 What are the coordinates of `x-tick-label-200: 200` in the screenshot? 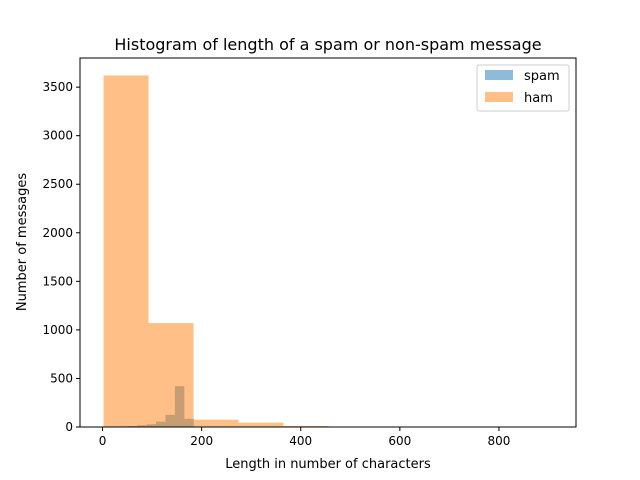 It's located at (201, 441).